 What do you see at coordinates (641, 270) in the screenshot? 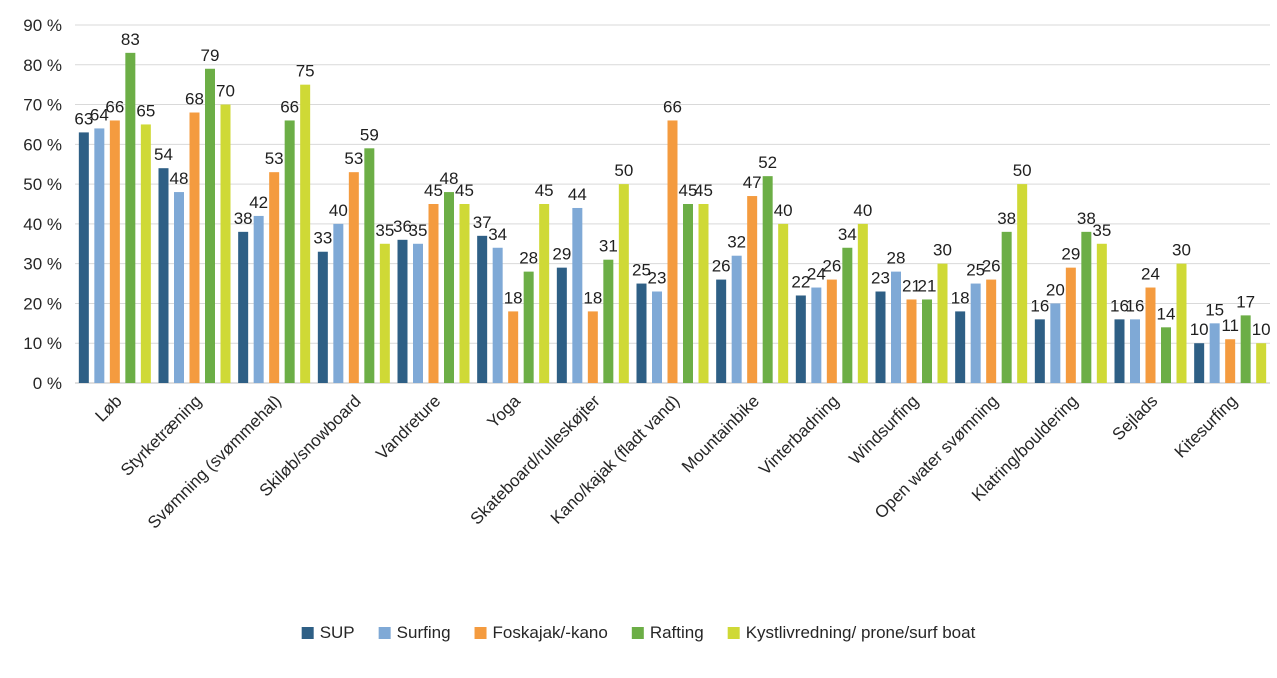
I see `data-label: 25` at bounding box center [641, 270].